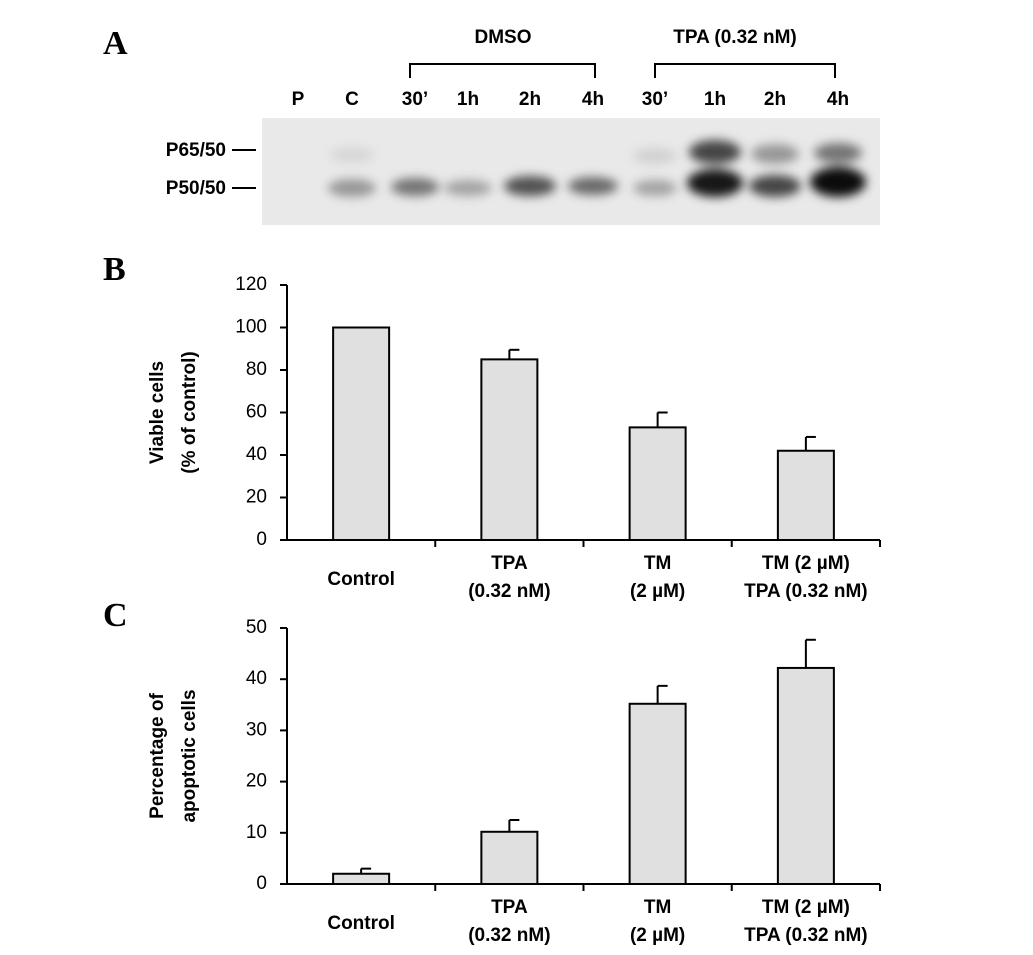  What do you see at coordinates (597, 168) in the screenshot?
I see `gel-bands` at bounding box center [597, 168].